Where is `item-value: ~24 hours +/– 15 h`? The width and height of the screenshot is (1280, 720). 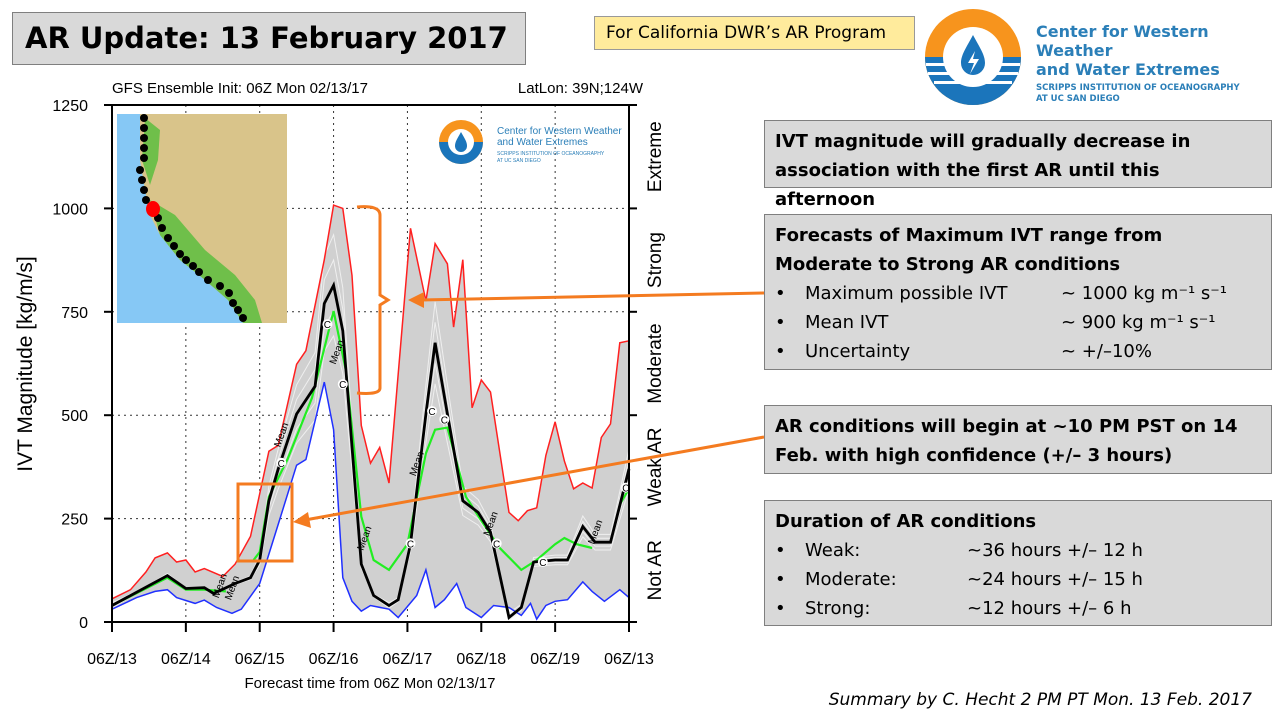
item-value: ~24 hours +/– 15 h is located at coordinates (1055, 579).